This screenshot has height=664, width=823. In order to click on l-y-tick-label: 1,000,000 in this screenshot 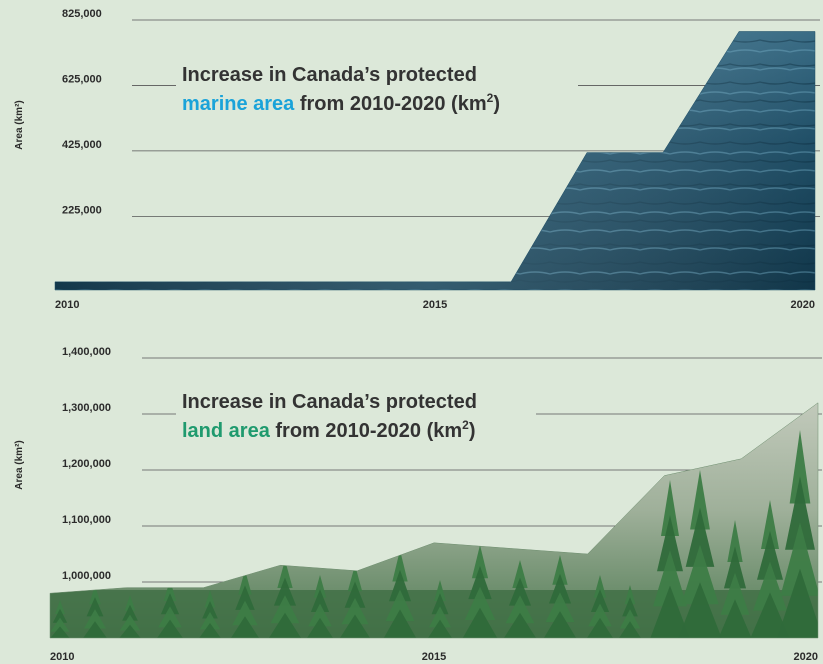, I will do `click(86, 576)`.